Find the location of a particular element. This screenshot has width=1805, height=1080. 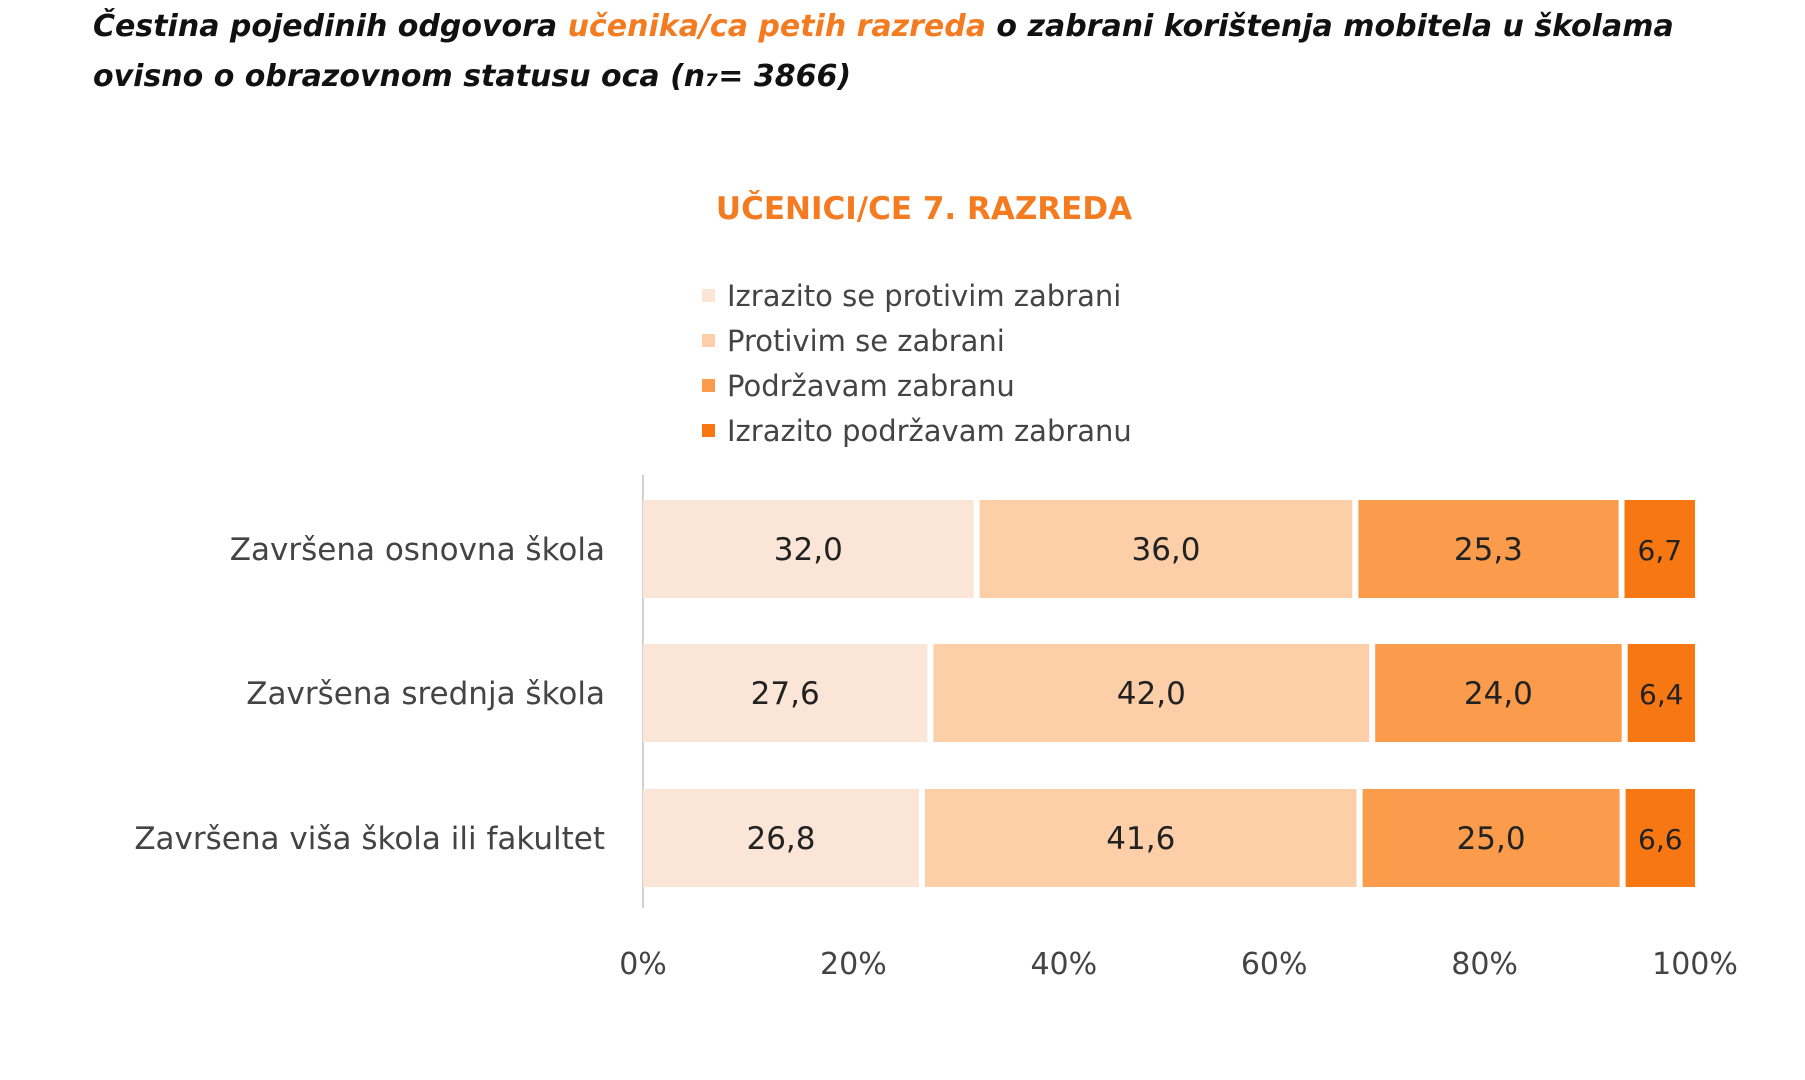

x-tick-label: 60% is located at coordinates (1274, 964).